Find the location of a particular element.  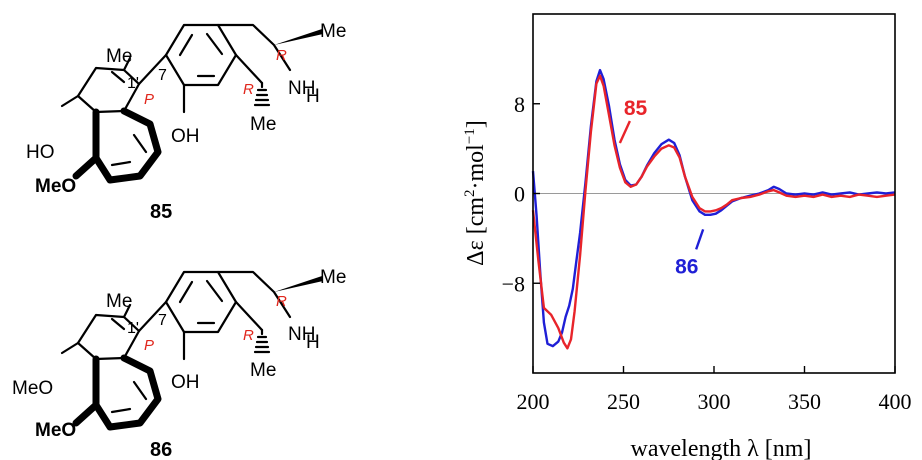

compound-86-oxygen-top: MeO is located at coordinates (32, 388).